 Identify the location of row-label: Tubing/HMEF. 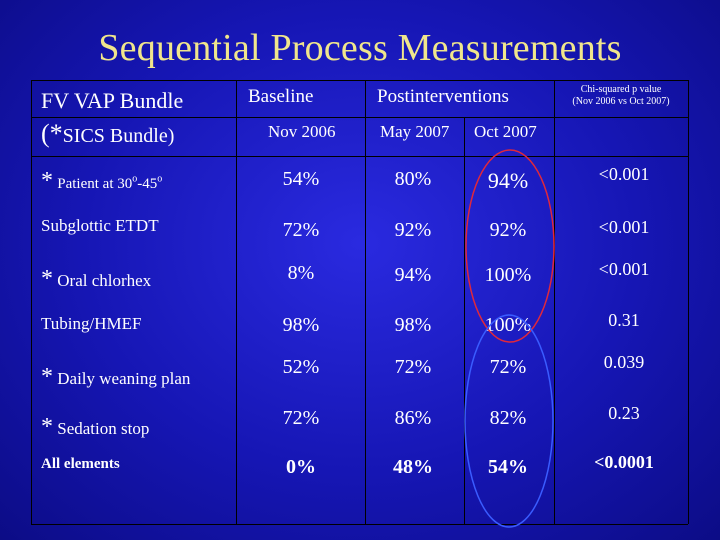
(91, 323).